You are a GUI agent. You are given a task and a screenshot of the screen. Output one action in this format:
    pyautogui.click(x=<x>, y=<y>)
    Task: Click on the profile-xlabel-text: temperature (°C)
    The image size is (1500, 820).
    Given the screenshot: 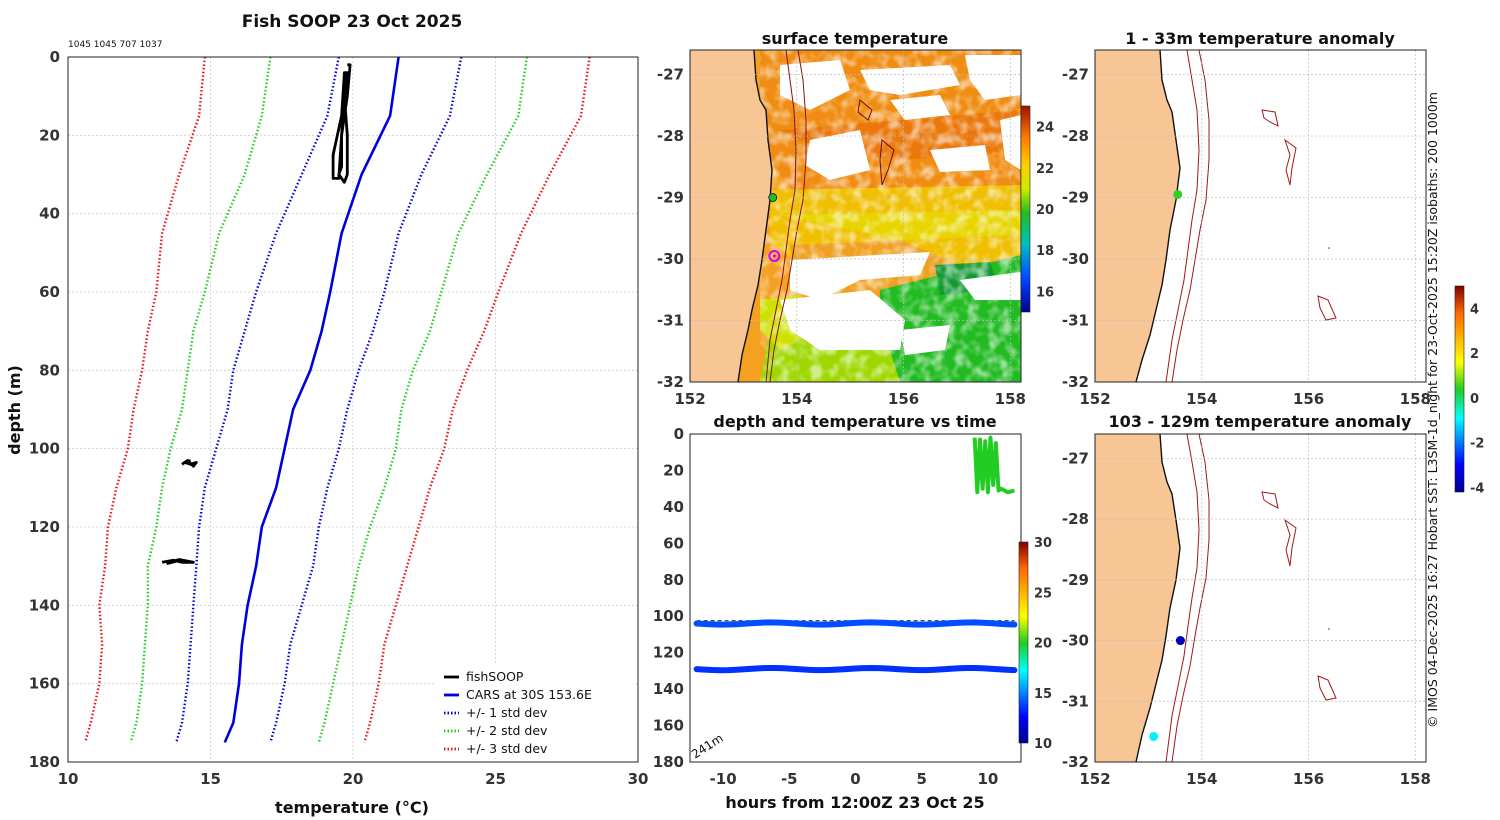 What is the action you would take?
    pyautogui.click(x=352, y=807)
    